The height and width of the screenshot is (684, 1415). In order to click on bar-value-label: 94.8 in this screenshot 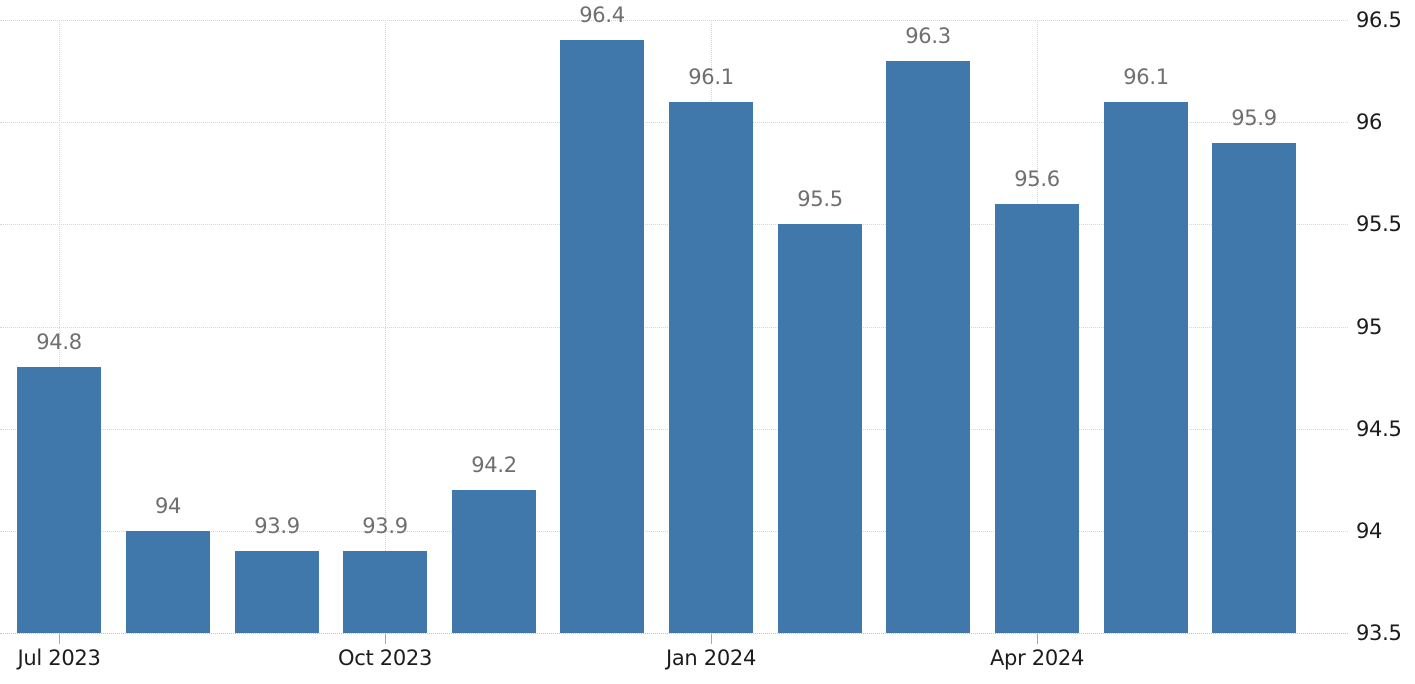, I will do `click(59, 342)`.